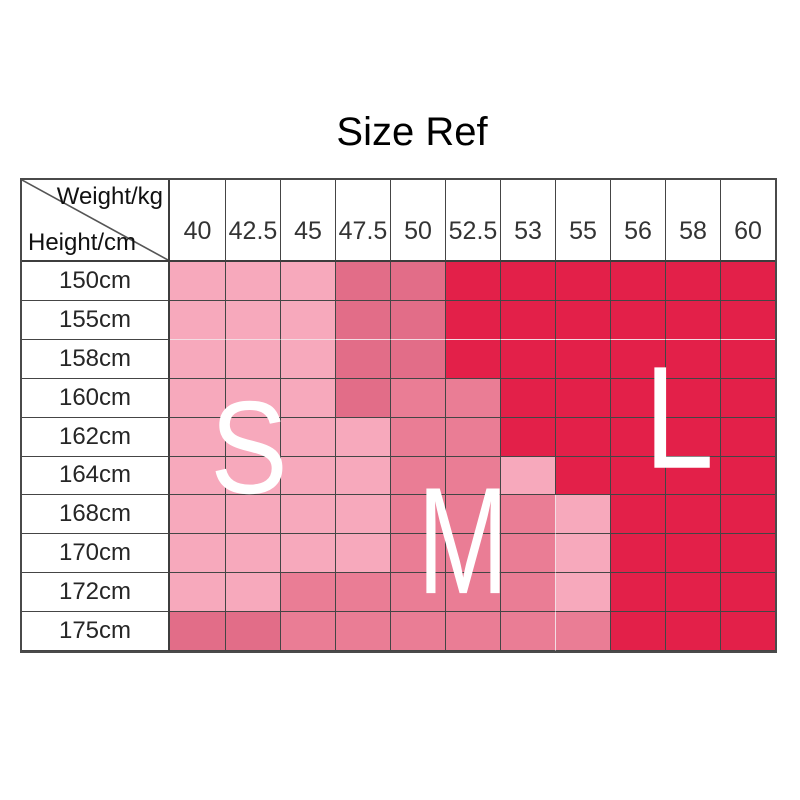  I want to click on row-label-155cm: 155cm, so click(96, 320).